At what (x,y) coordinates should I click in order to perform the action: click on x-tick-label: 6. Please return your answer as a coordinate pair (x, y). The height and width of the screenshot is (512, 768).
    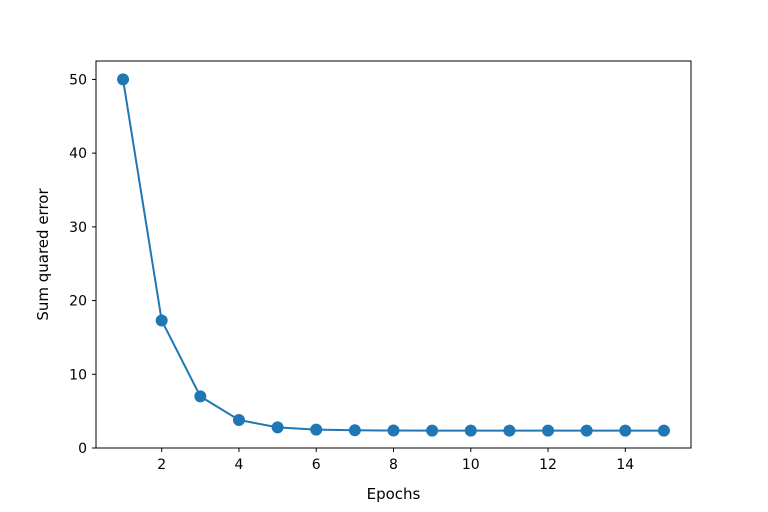
    Looking at the image, I should click on (316, 465).